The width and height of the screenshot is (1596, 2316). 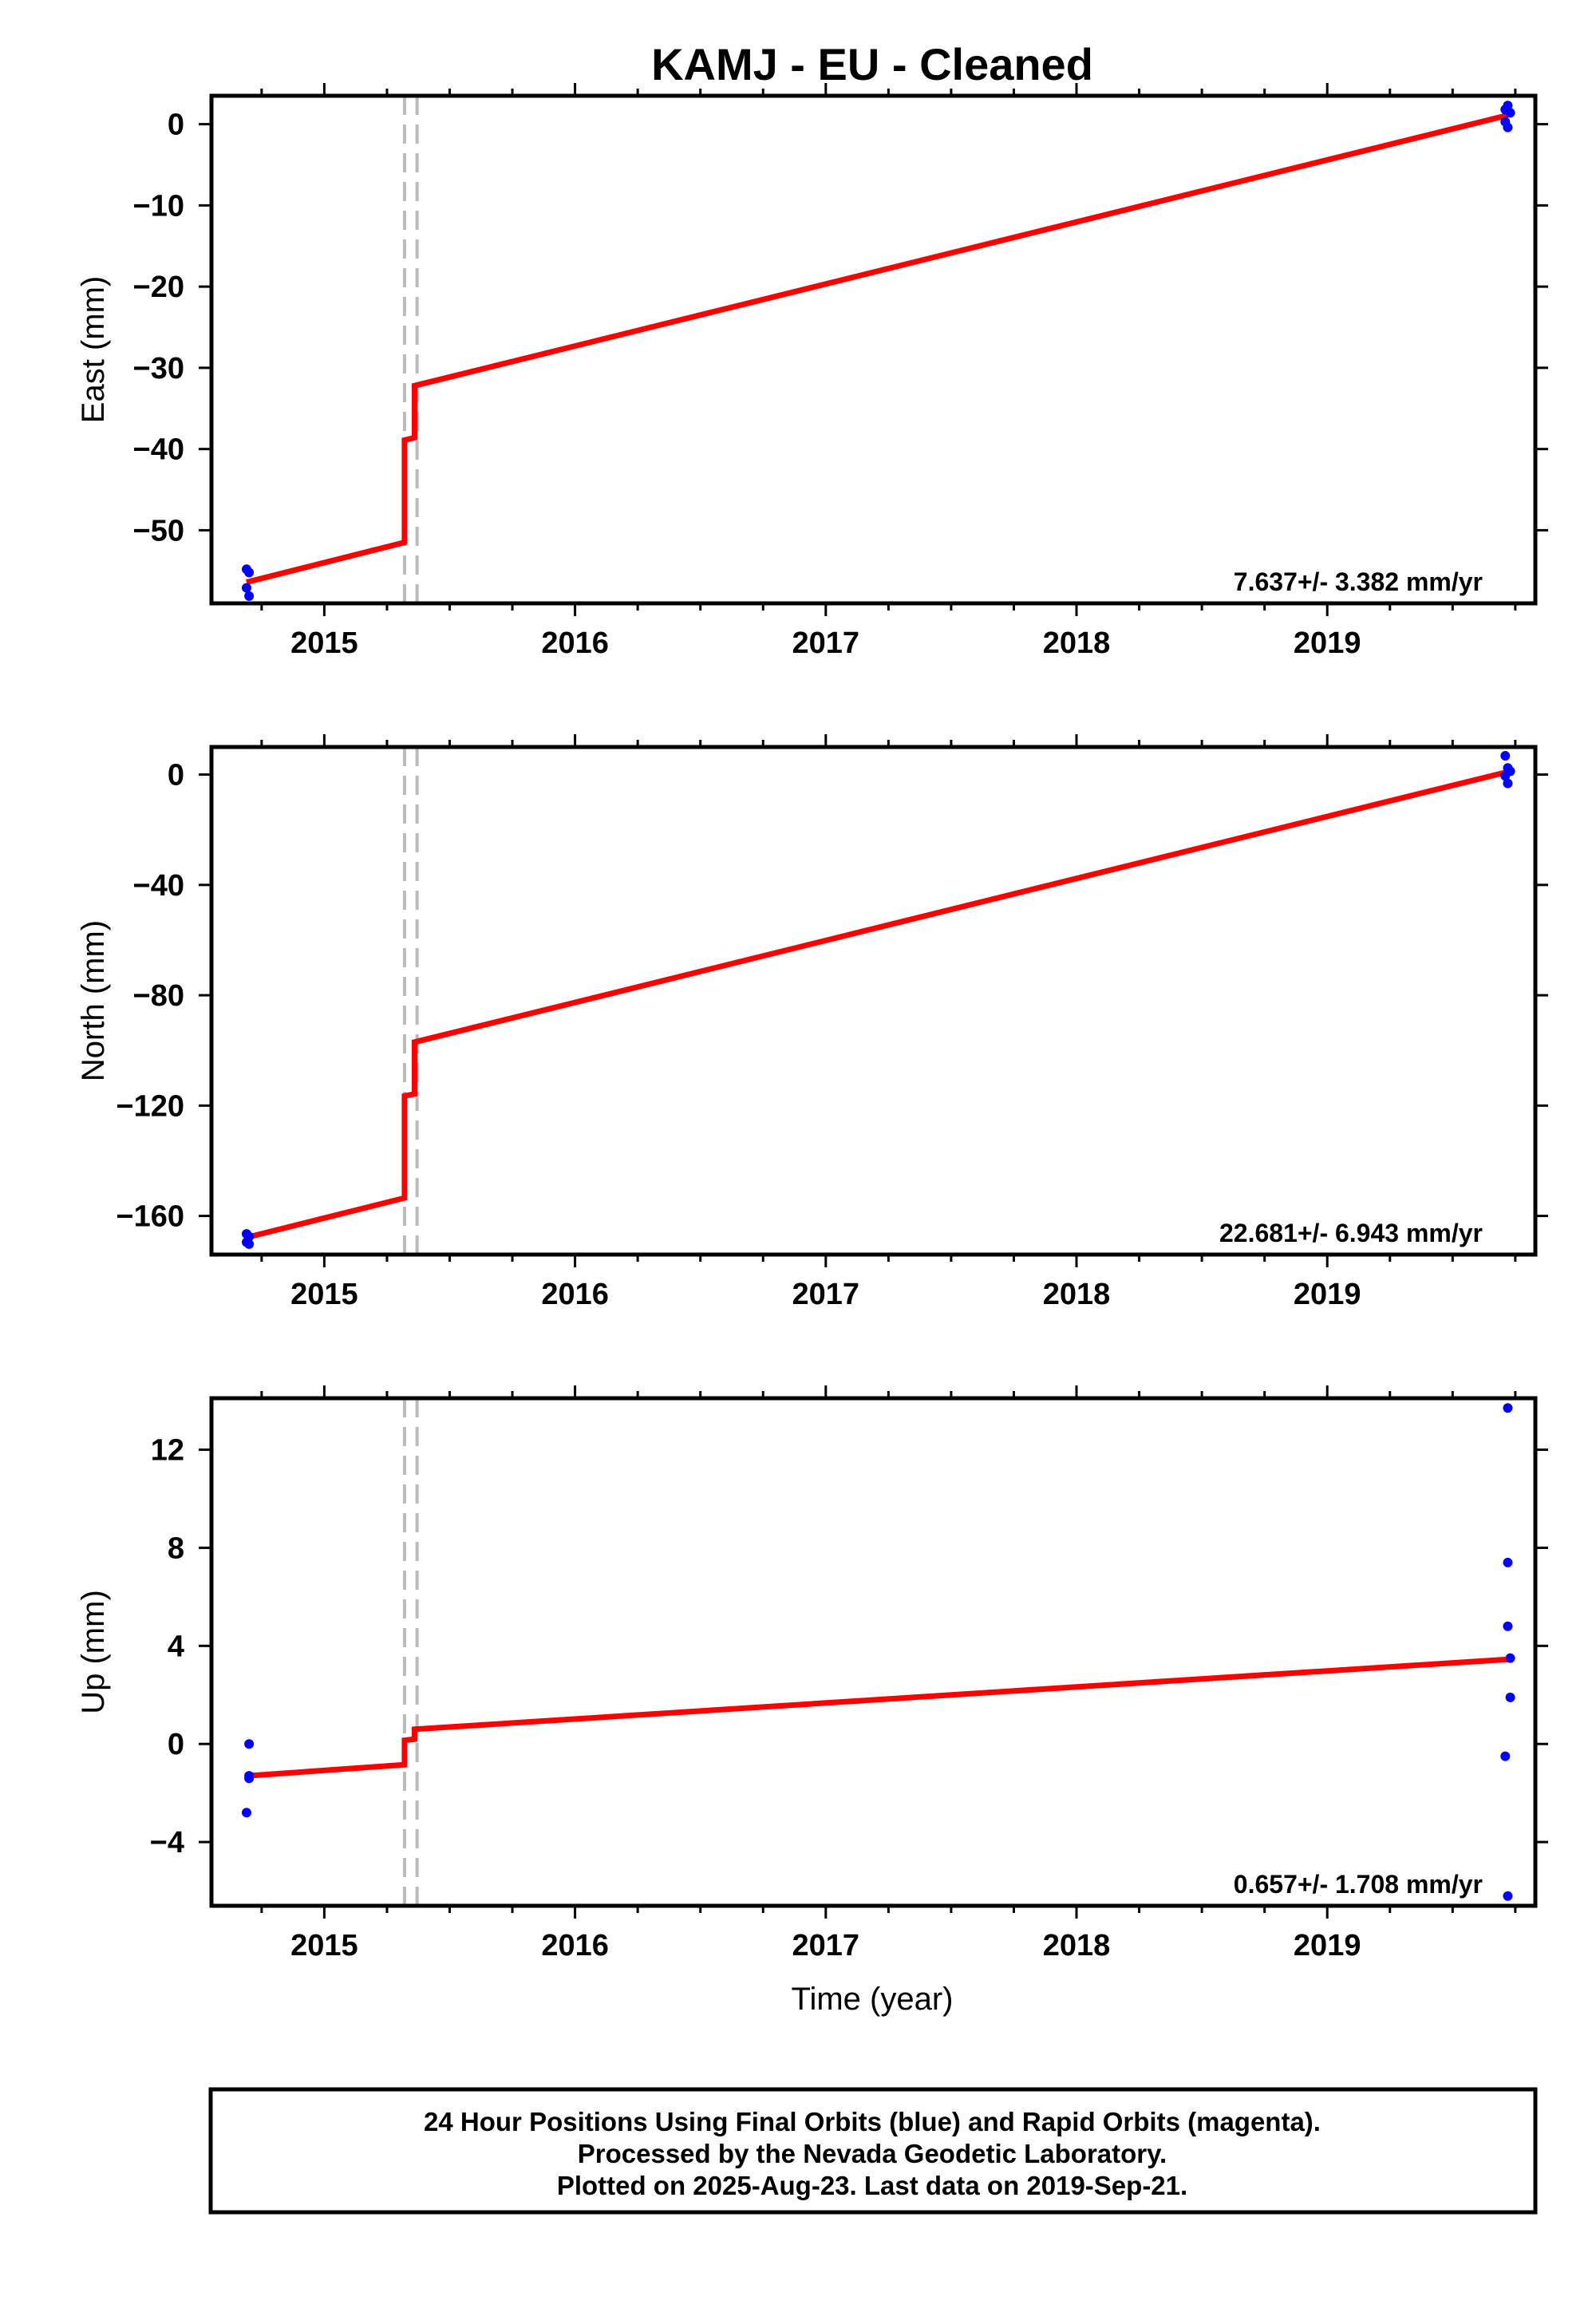 I want to click on velocity-label: 22.681+/- 6.943 mm/yr, so click(x=1351, y=1233).